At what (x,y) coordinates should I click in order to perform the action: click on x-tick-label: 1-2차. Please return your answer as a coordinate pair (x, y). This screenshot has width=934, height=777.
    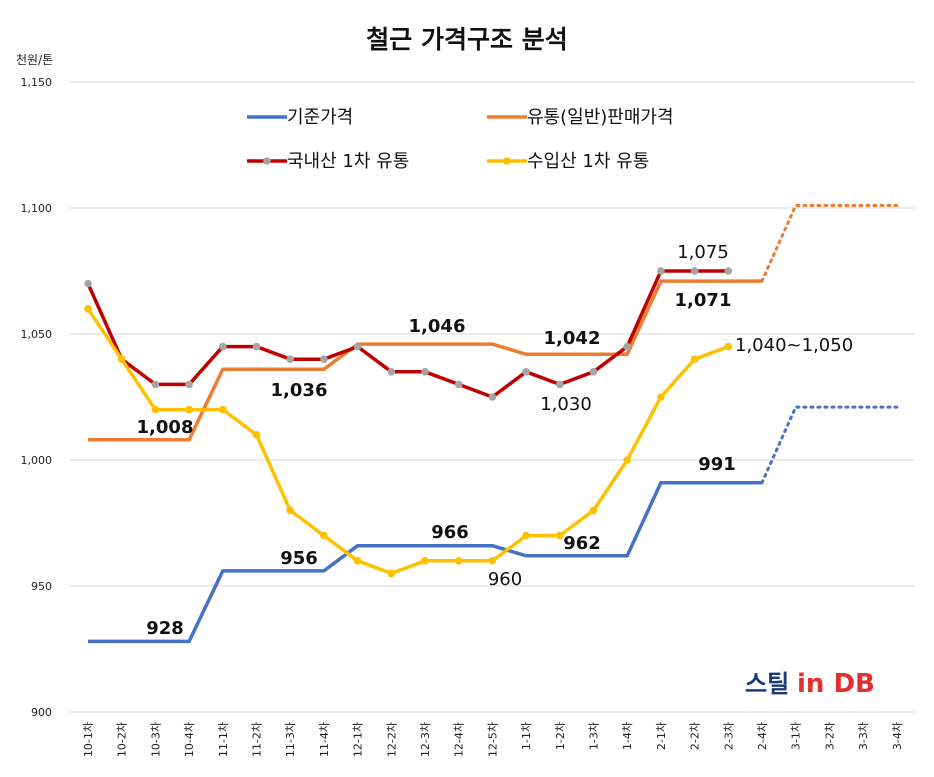
    Looking at the image, I should click on (560, 736).